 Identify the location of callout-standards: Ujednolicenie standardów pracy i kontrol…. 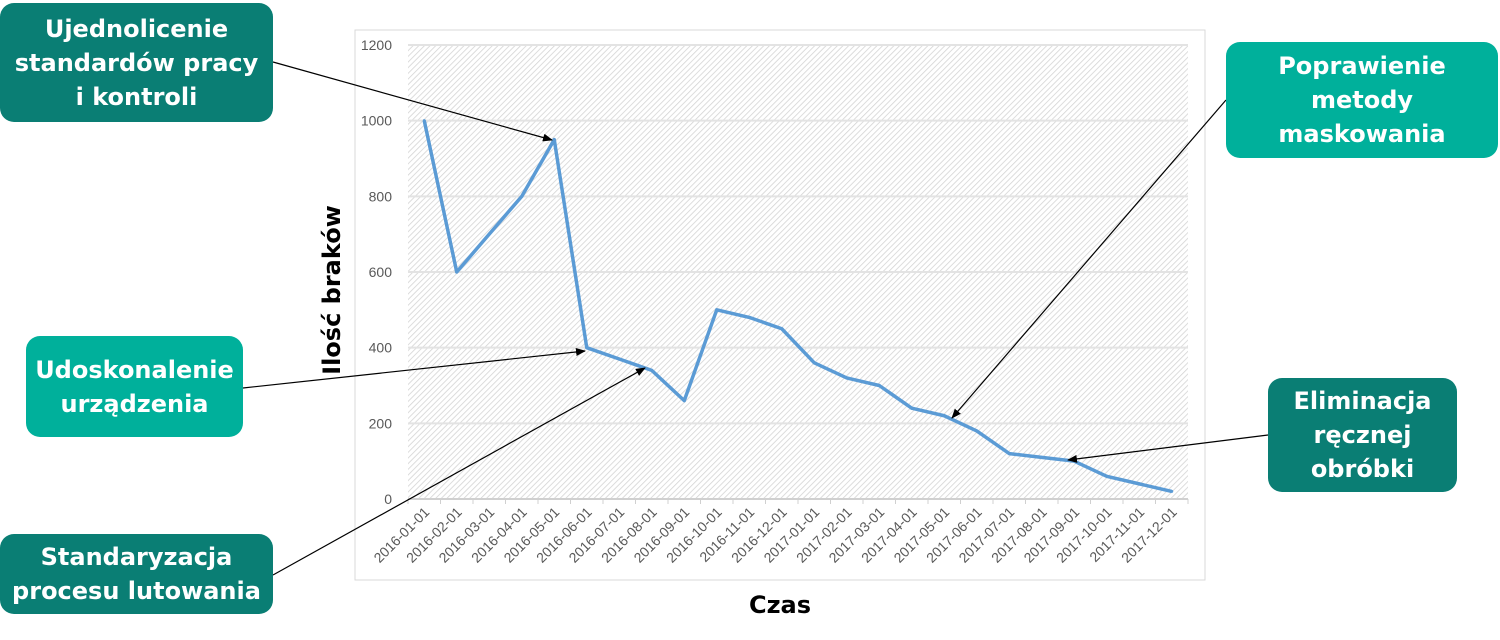
(136, 62).